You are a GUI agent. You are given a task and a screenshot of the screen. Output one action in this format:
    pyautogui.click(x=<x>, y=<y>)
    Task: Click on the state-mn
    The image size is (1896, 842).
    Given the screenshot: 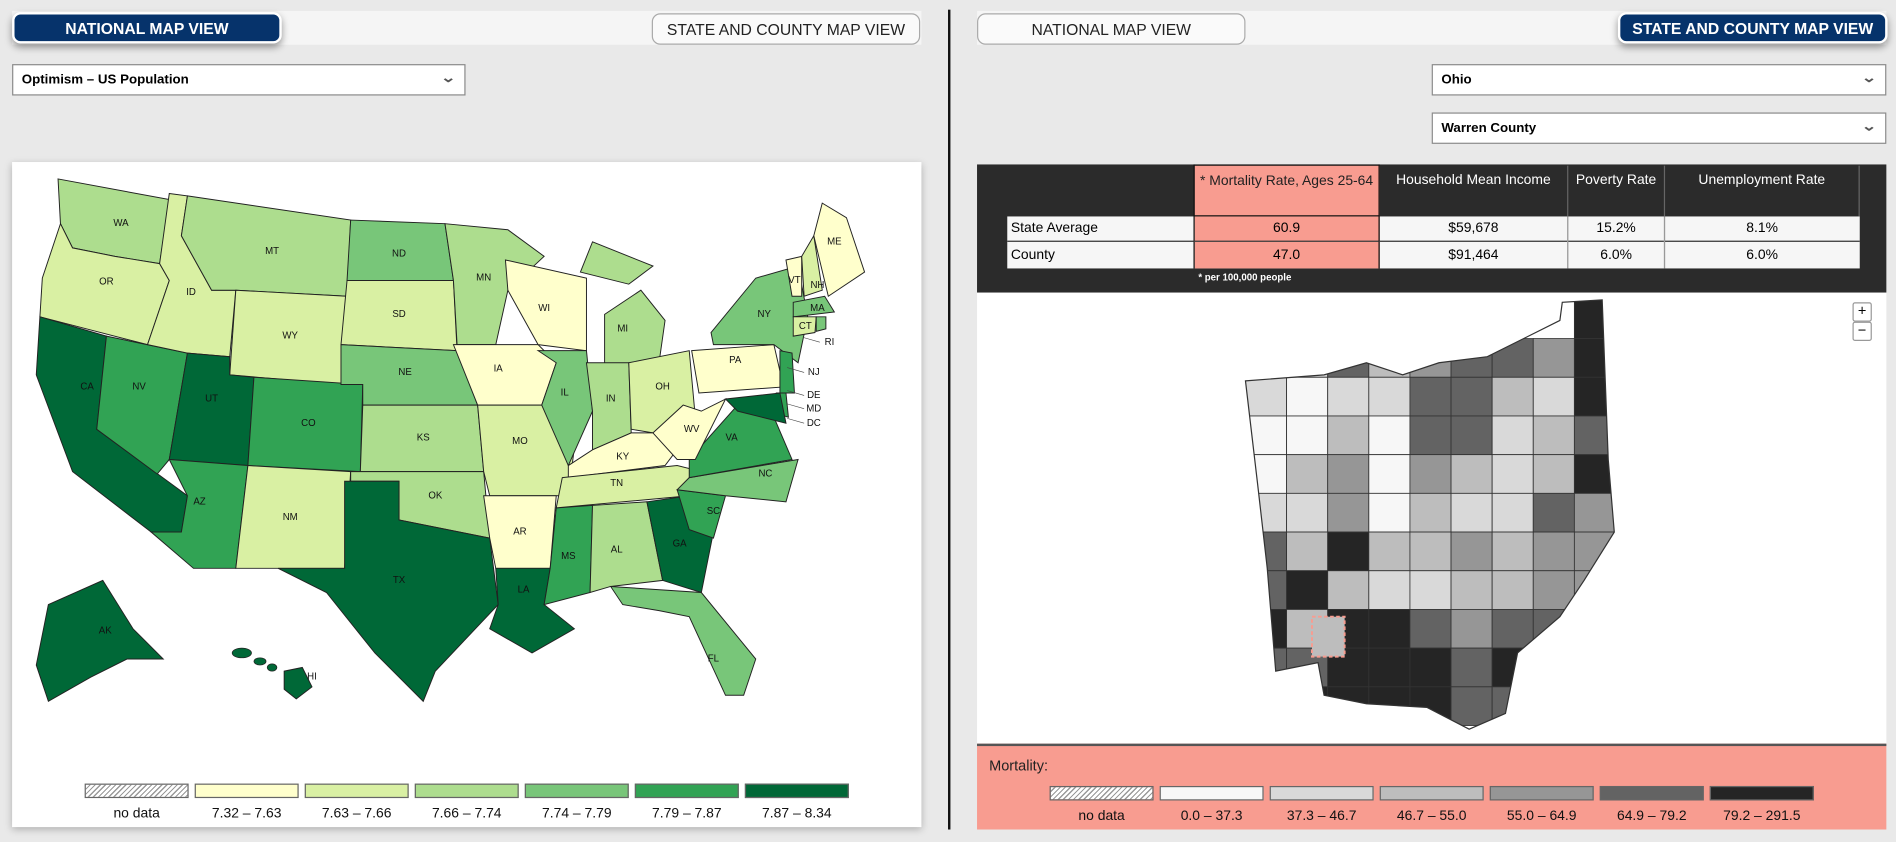 What is the action you would take?
    pyautogui.click(x=494, y=284)
    